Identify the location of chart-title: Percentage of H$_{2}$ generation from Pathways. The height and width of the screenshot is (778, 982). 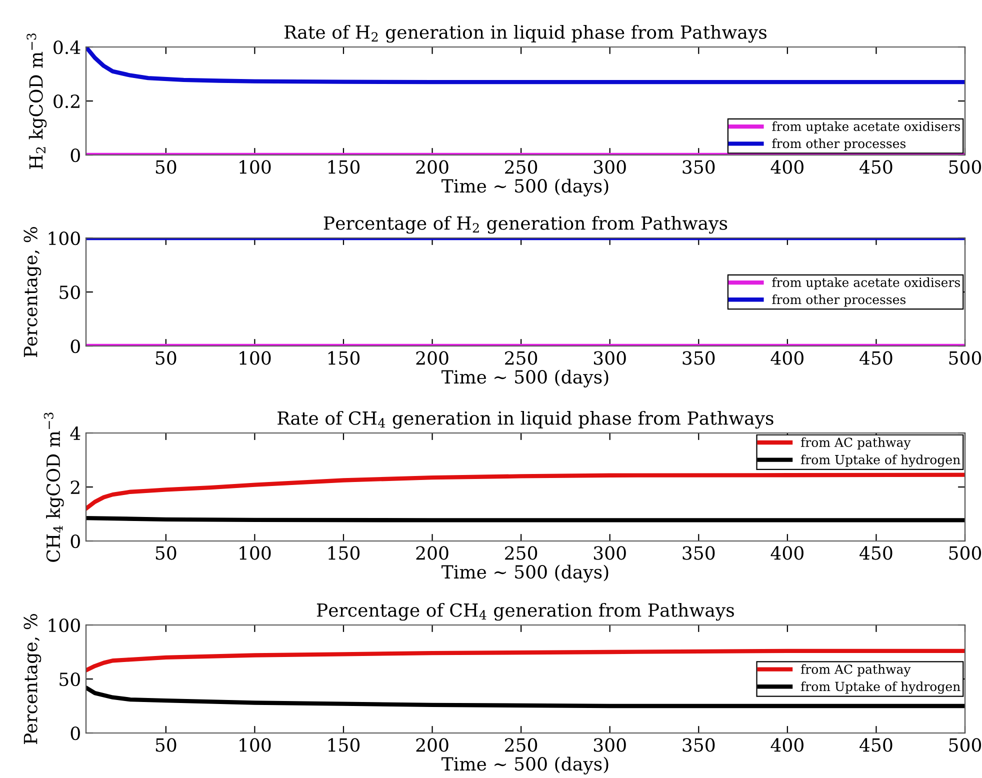
(526, 225).